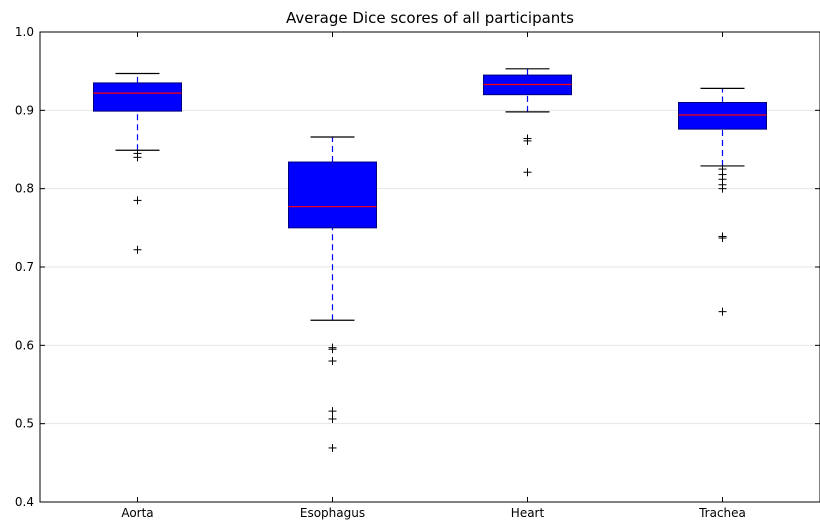 The image size is (820, 526). What do you see at coordinates (24, 267) in the screenshot?
I see `y-tick-label: 0.7` at bounding box center [24, 267].